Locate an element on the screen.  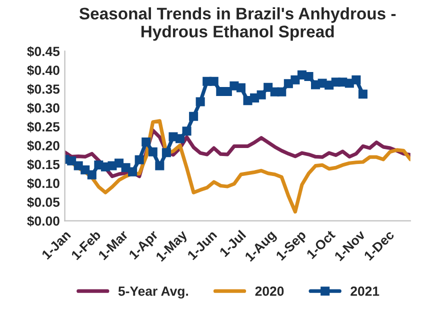
y-tick-label: $0.45 is located at coordinates (43, 51).